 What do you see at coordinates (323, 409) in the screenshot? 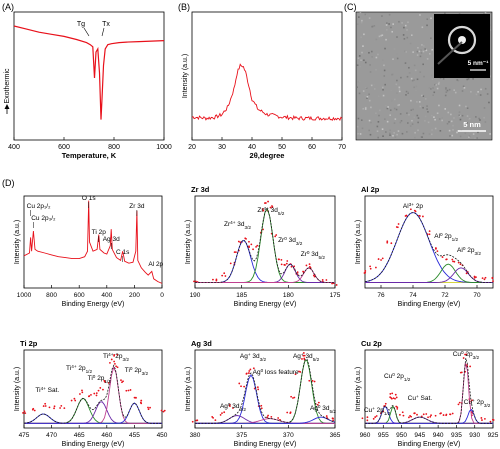
I see `peak-annotation: Ag0 3d5/2` at bounding box center [323, 409].